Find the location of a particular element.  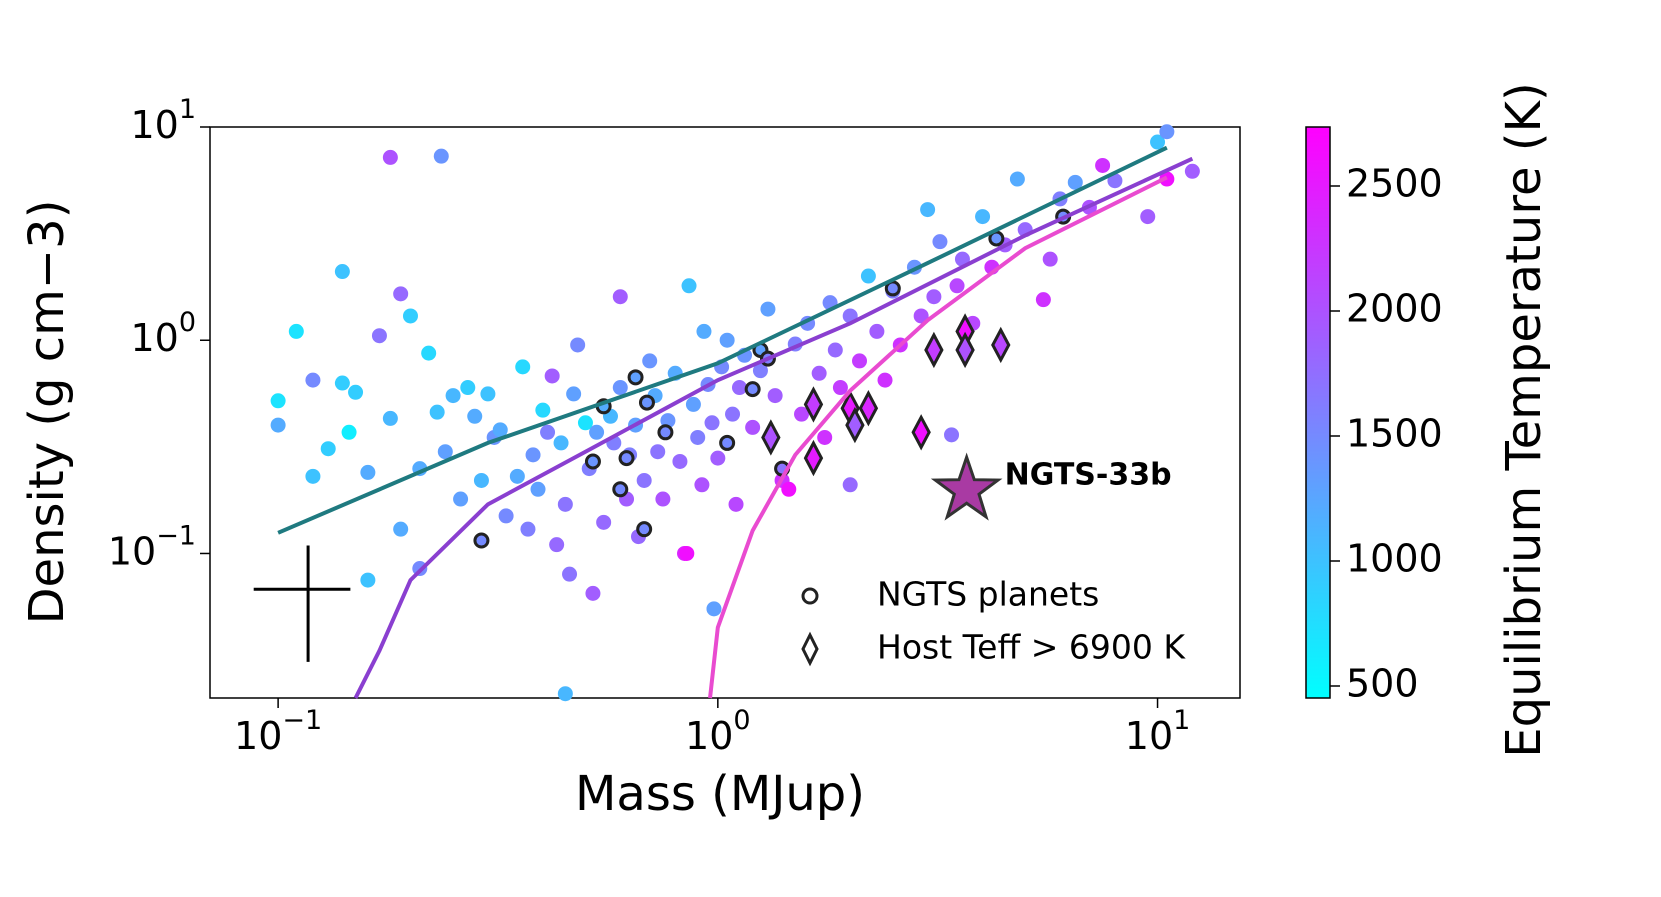

legend-label: NGTS planets is located at coordinates (988, 594).